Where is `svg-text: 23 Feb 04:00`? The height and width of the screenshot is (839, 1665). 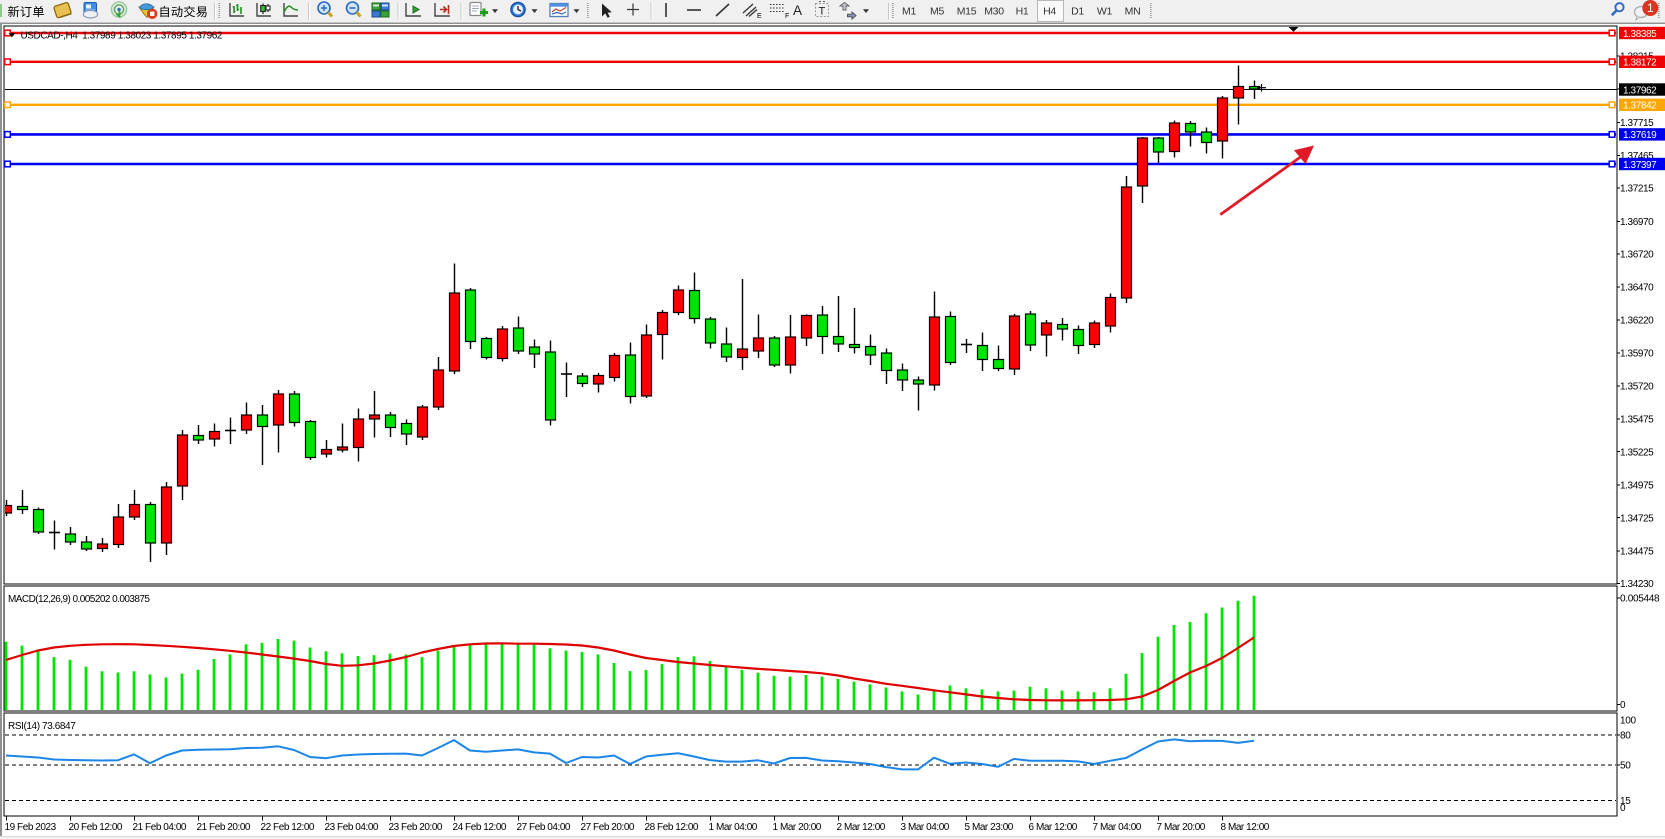 svg-text: 23 Feb 04:00 is located at coordinates (352, 827).